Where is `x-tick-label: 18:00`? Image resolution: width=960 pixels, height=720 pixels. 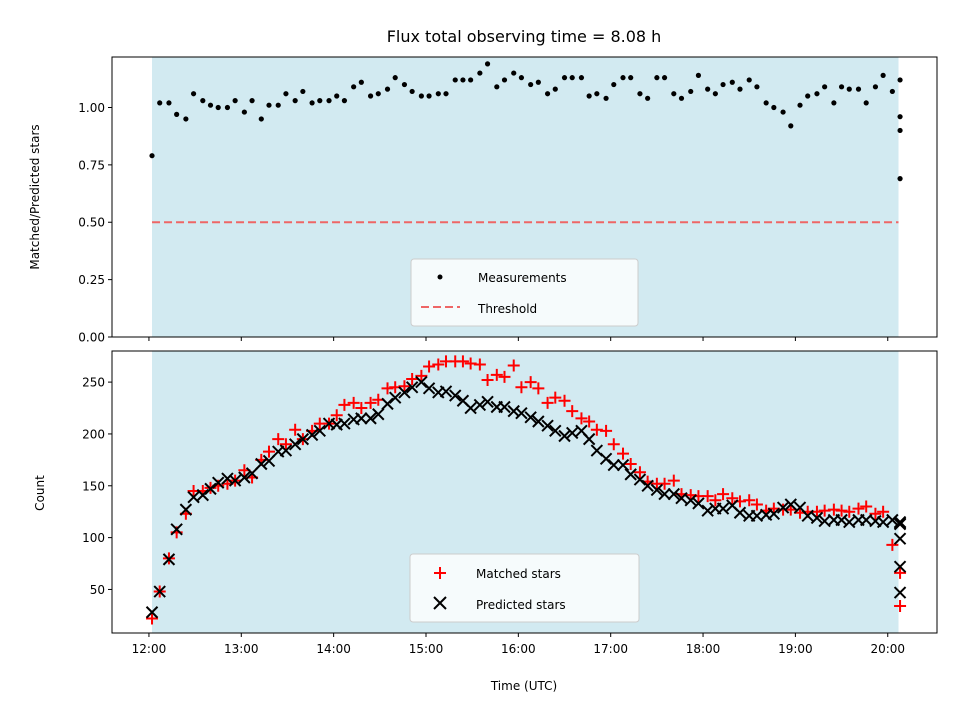 x-tick-label: 18:00 is located at coordinates (703, 649).